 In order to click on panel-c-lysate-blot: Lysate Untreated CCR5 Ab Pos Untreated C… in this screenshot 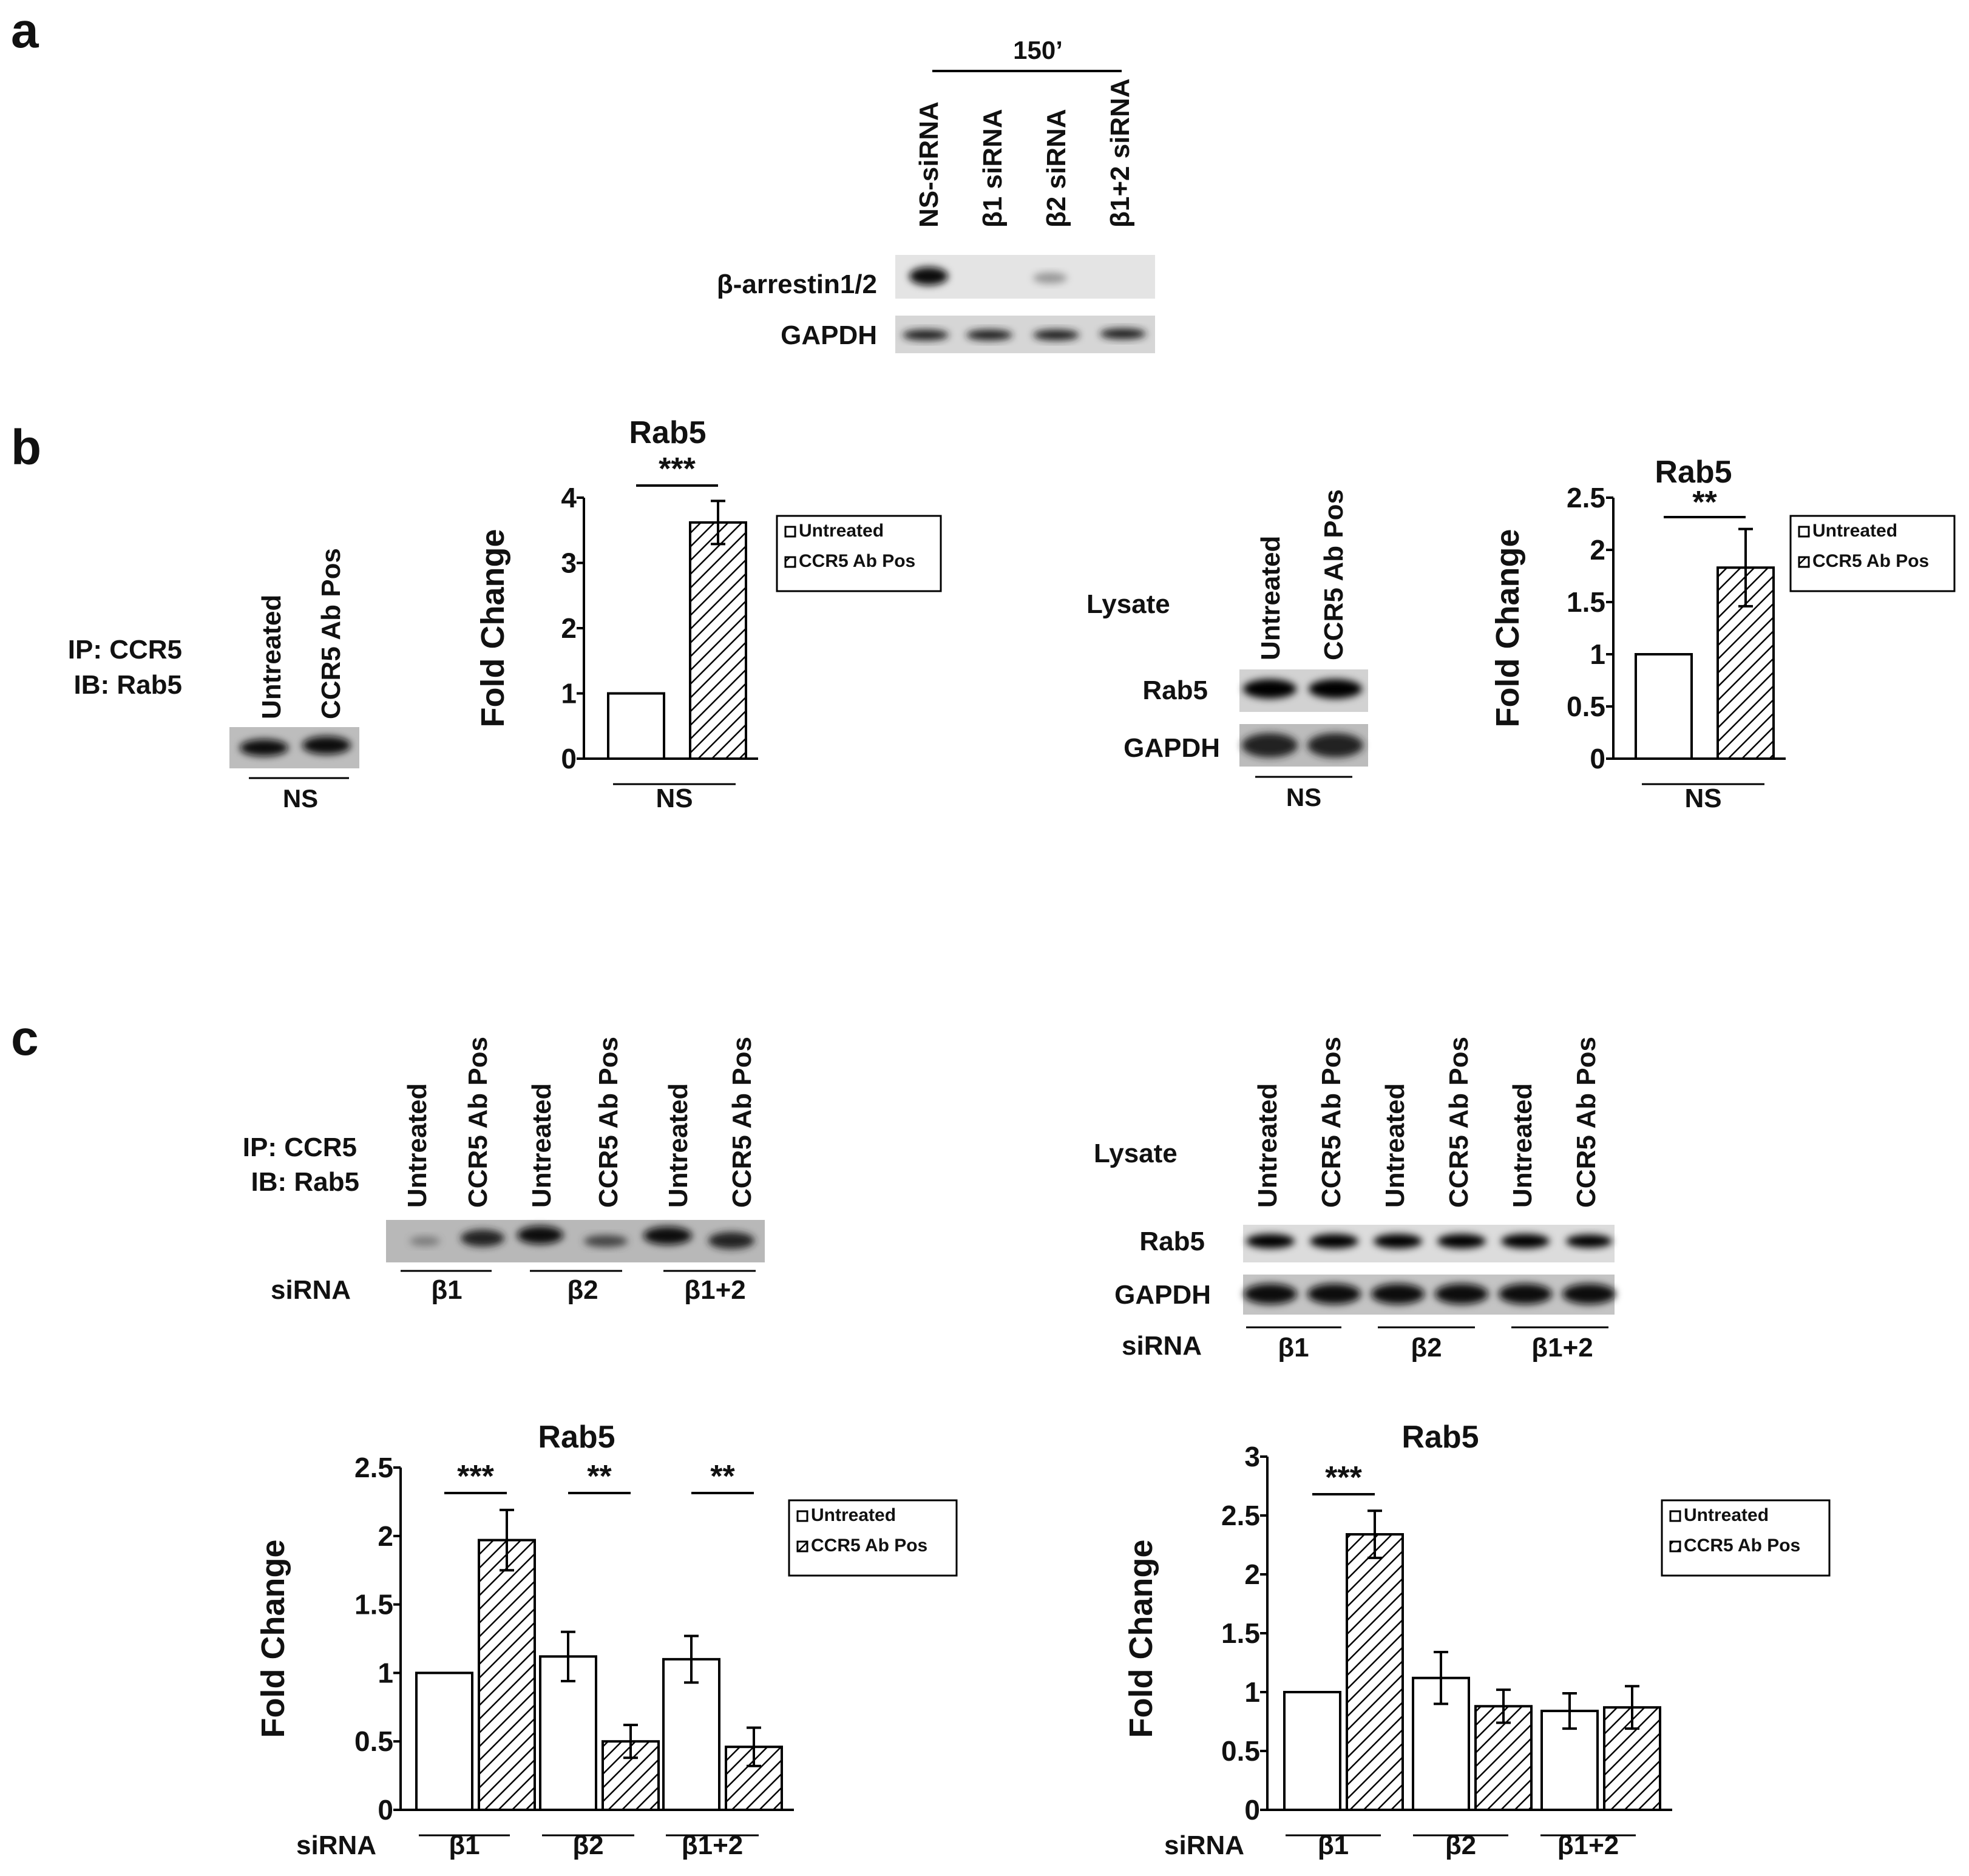, I will do `click(1355, 1200)`.